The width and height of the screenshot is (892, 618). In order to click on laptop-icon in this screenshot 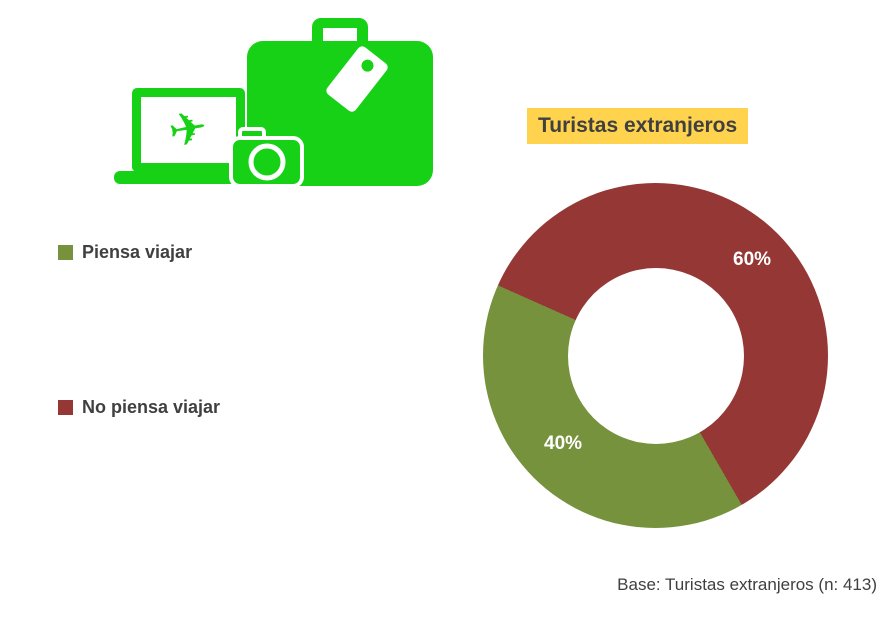, I will do `click(188, 130)`.